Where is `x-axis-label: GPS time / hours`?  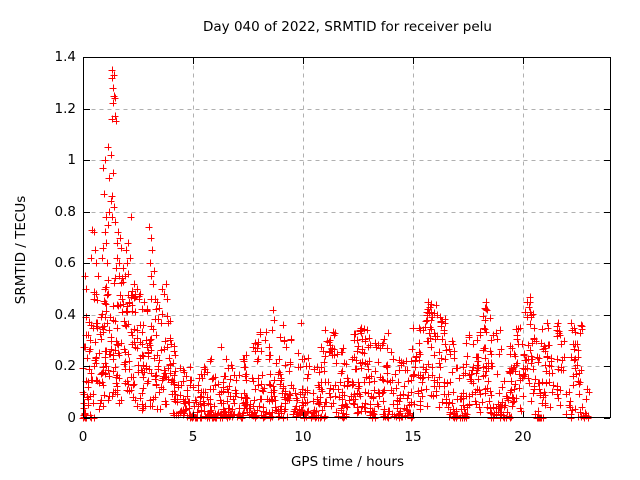
x-axis-label: GPS time / hours is located at coordinates (347, 462).